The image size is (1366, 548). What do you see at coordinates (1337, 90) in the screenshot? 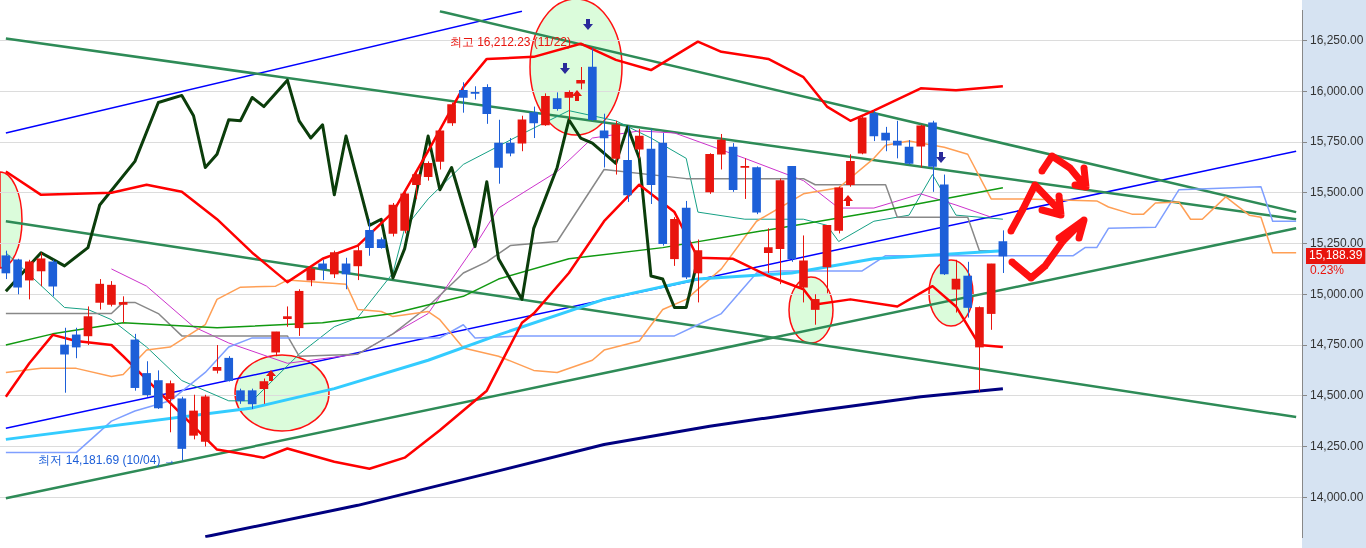
I see `y-tick-label: 16,000.00` at bounding box center [1337, 90].